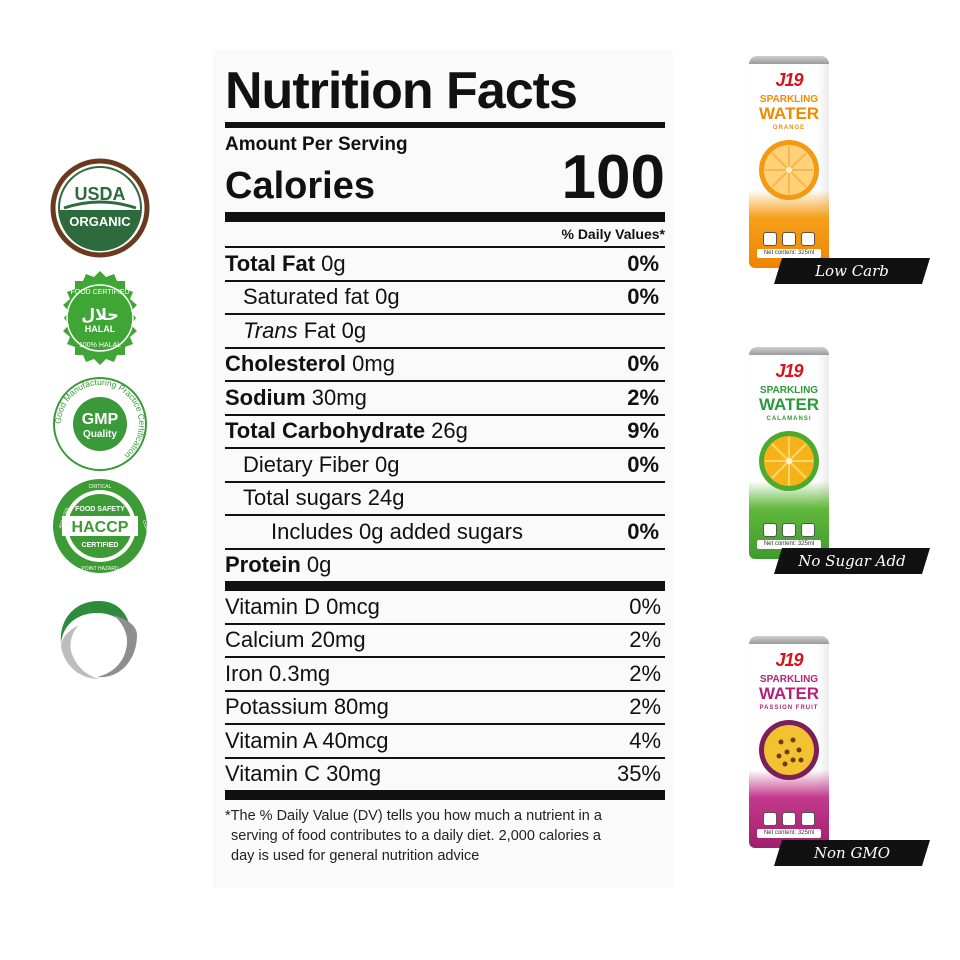 This screenshot has height=960, width=960. I want to click on footnote-rule, so click(445, 795).